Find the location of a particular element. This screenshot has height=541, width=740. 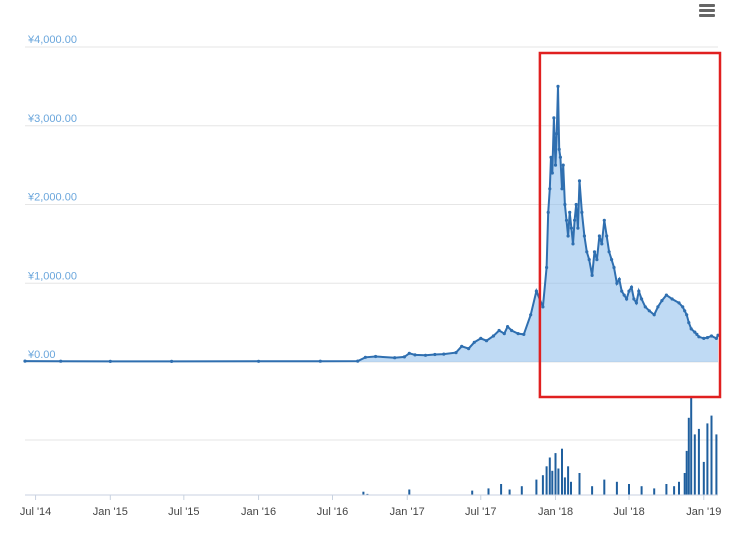

x-tick-label: Jul '16 is located at coordinates (332, 512).